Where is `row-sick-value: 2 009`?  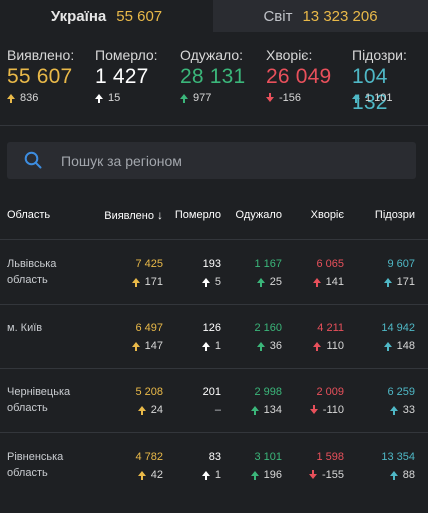
row-sick-value: 2 009 is located at coordinates (330, 392).